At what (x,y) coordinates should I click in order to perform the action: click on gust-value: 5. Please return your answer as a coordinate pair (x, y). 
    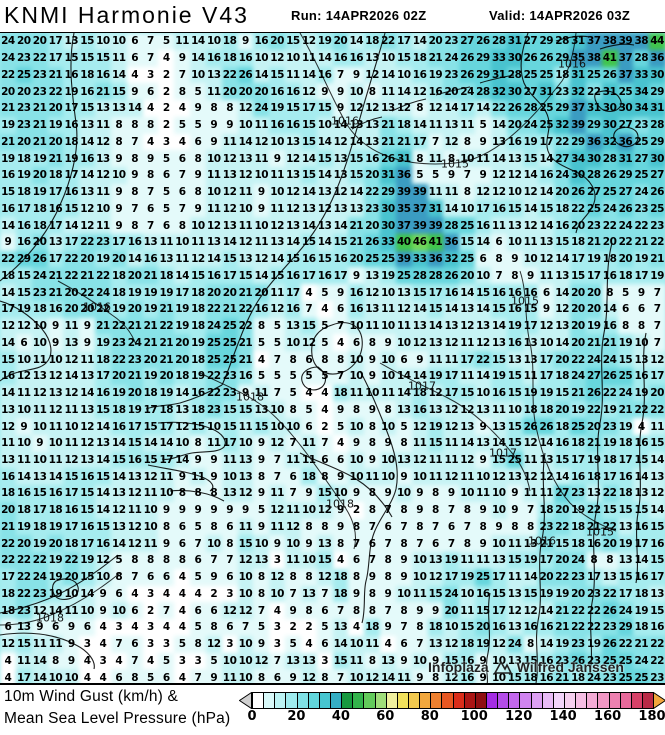
    Looking at the image, I should click on (198, 125).